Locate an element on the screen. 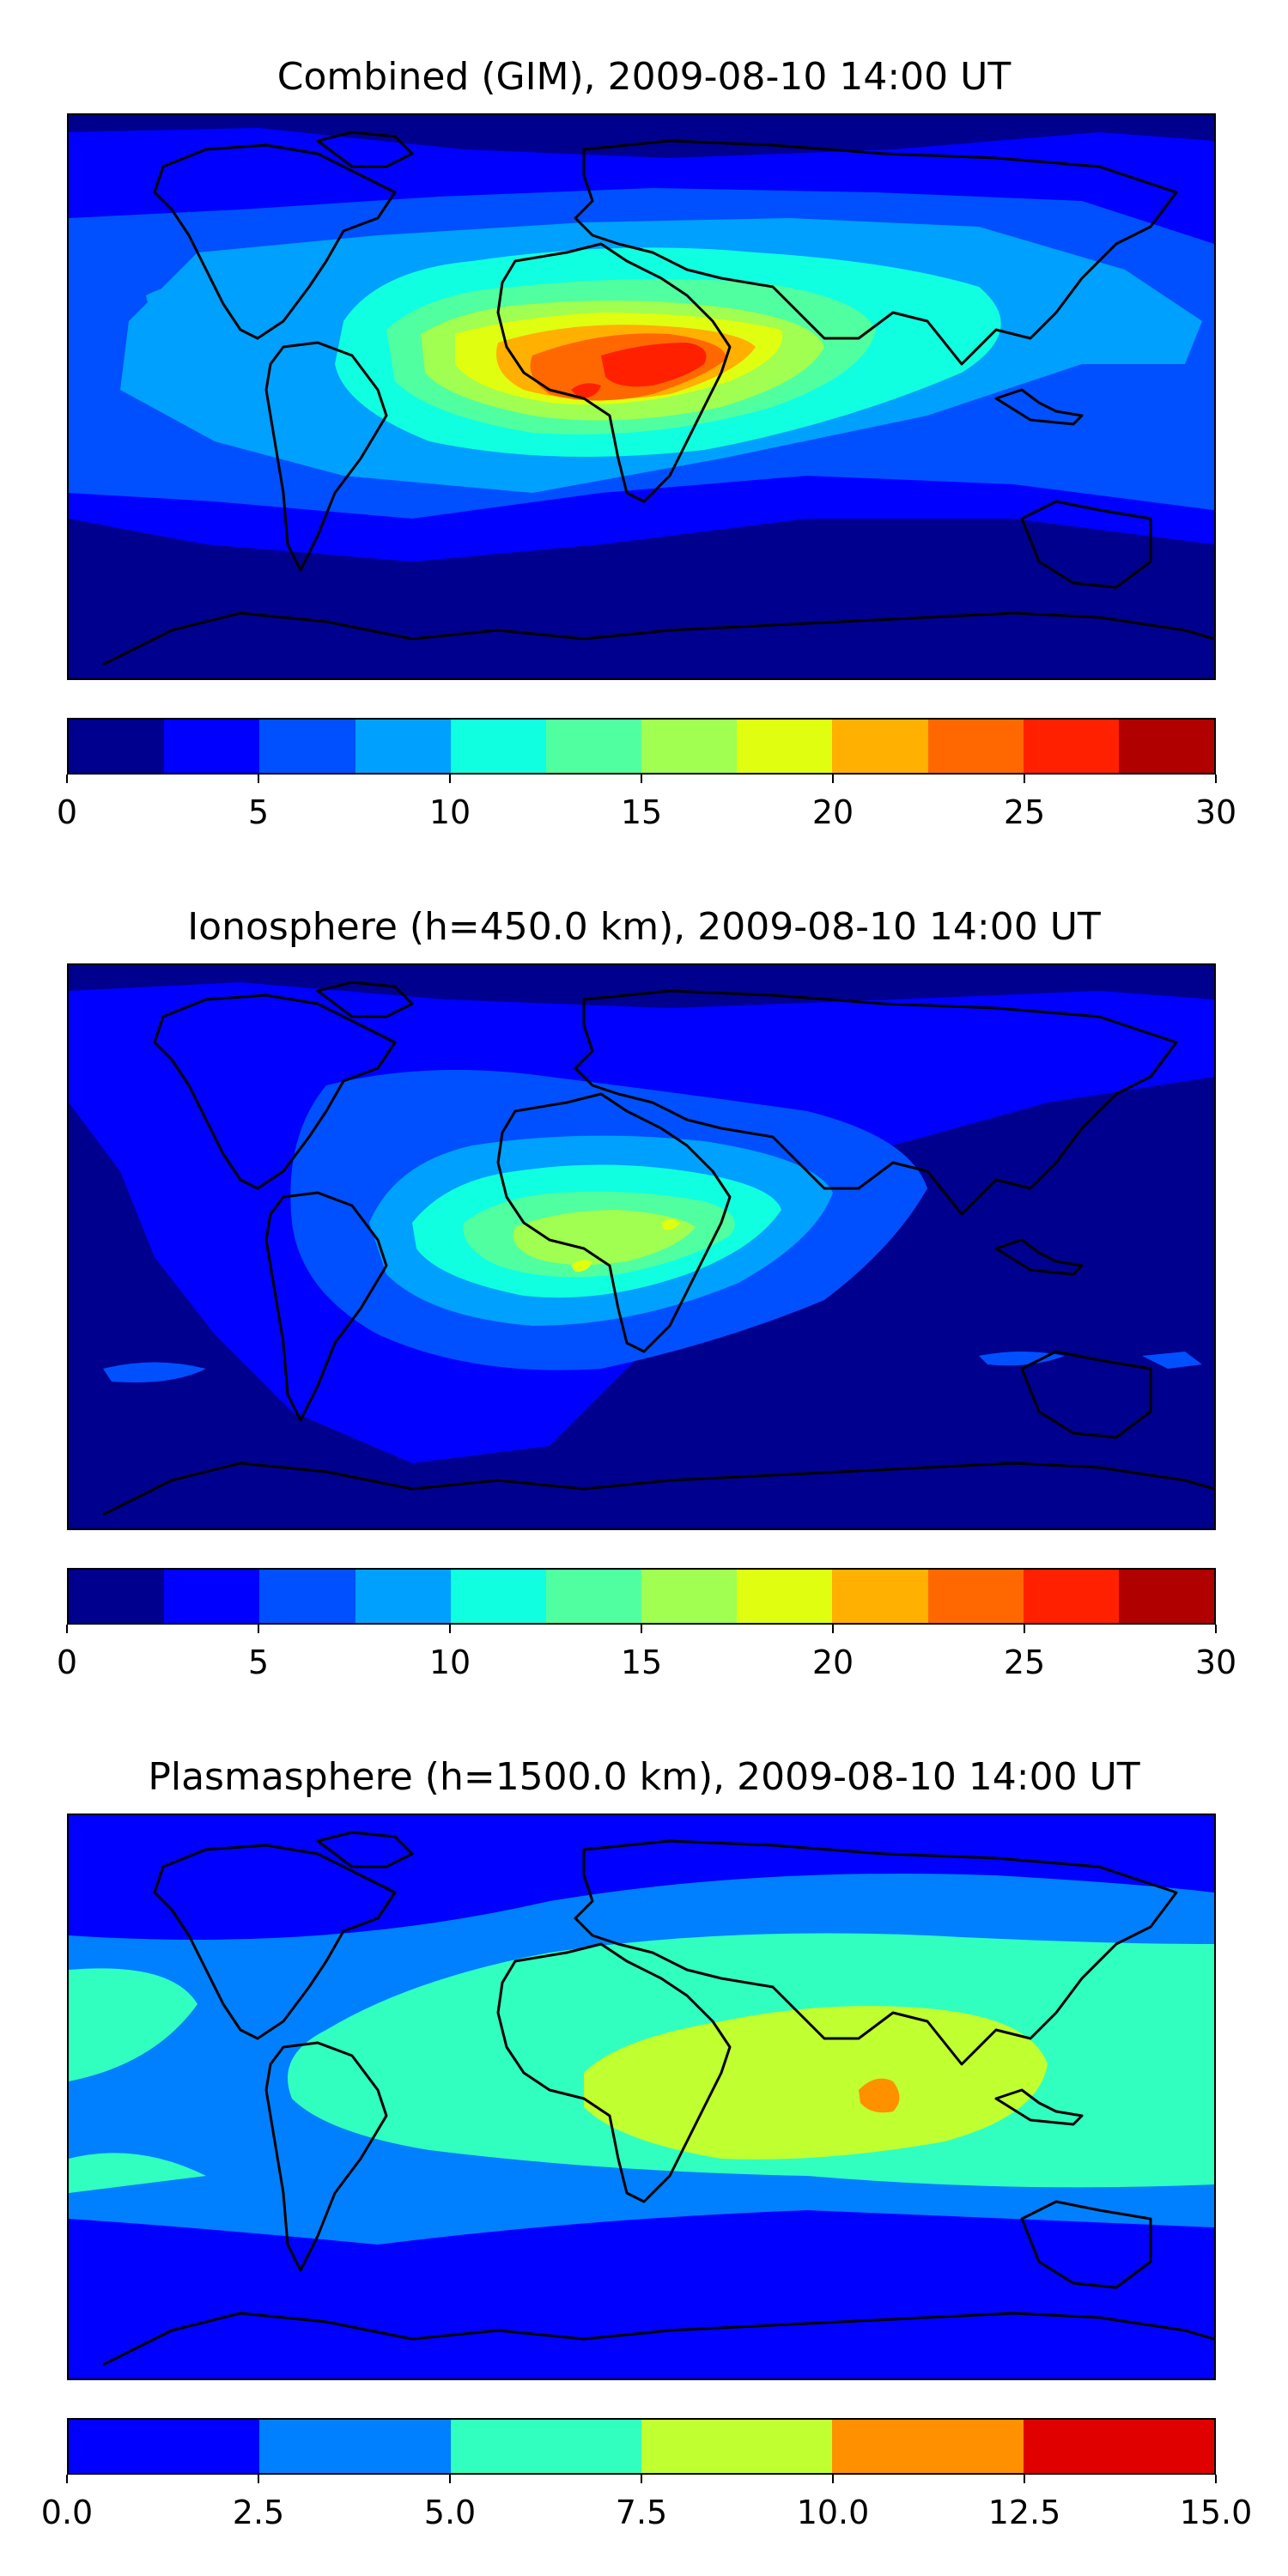 This screenshot has height=2576, width=1288. colorbar-tick-label: 12.5 is located at coordinates (1024, 2513).